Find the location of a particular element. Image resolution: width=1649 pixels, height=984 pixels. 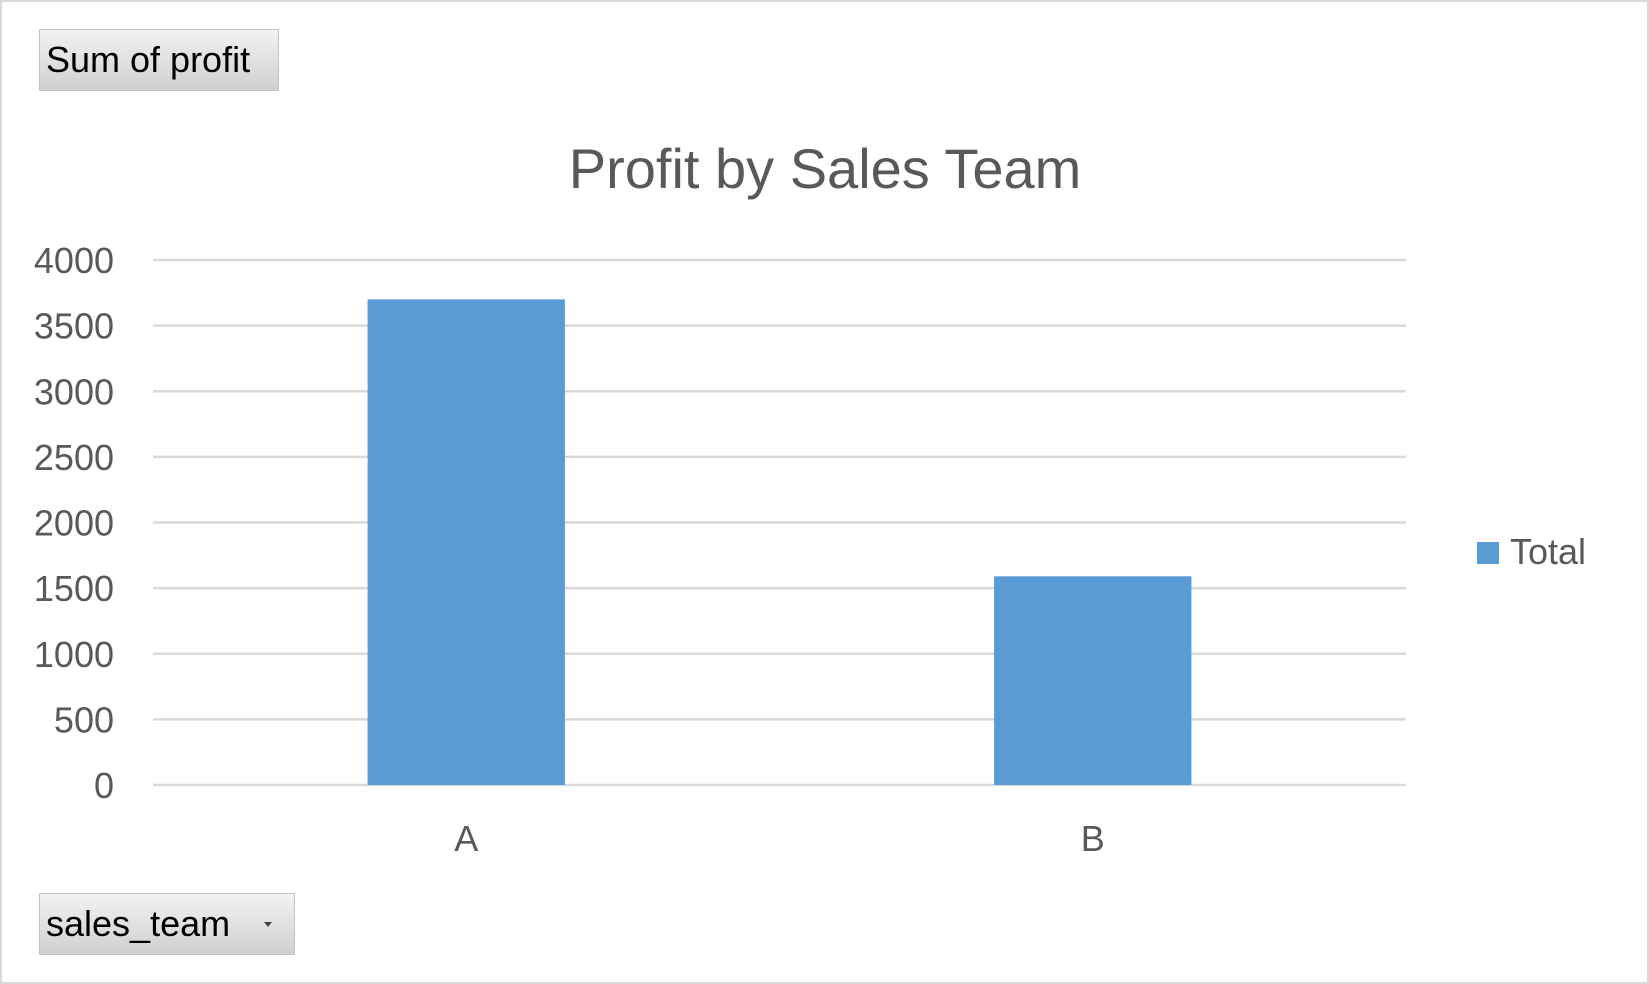

legend-label: Total is located at coordinates (1548, 551).